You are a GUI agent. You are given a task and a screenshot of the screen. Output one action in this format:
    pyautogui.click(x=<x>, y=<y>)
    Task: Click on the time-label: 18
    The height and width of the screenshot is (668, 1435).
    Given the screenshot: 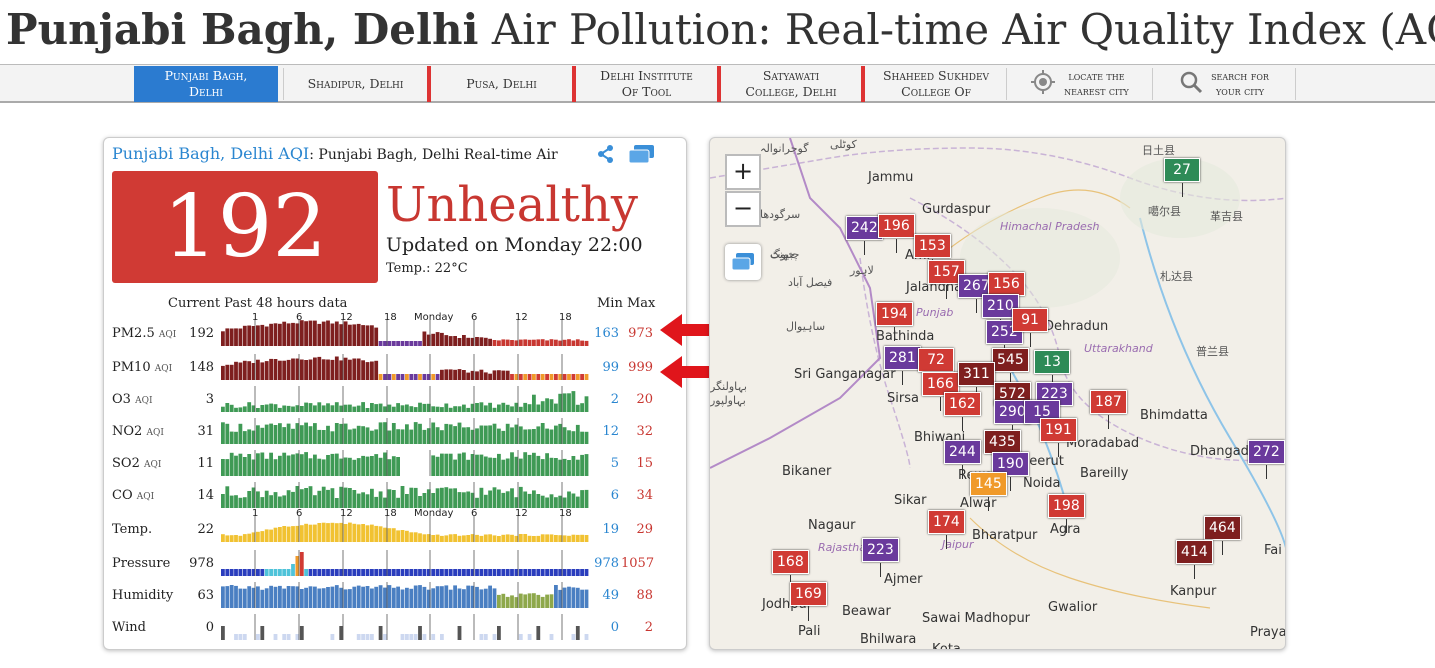 What is the action you would take?
    pyautogui.click(x=565, y=513)
    